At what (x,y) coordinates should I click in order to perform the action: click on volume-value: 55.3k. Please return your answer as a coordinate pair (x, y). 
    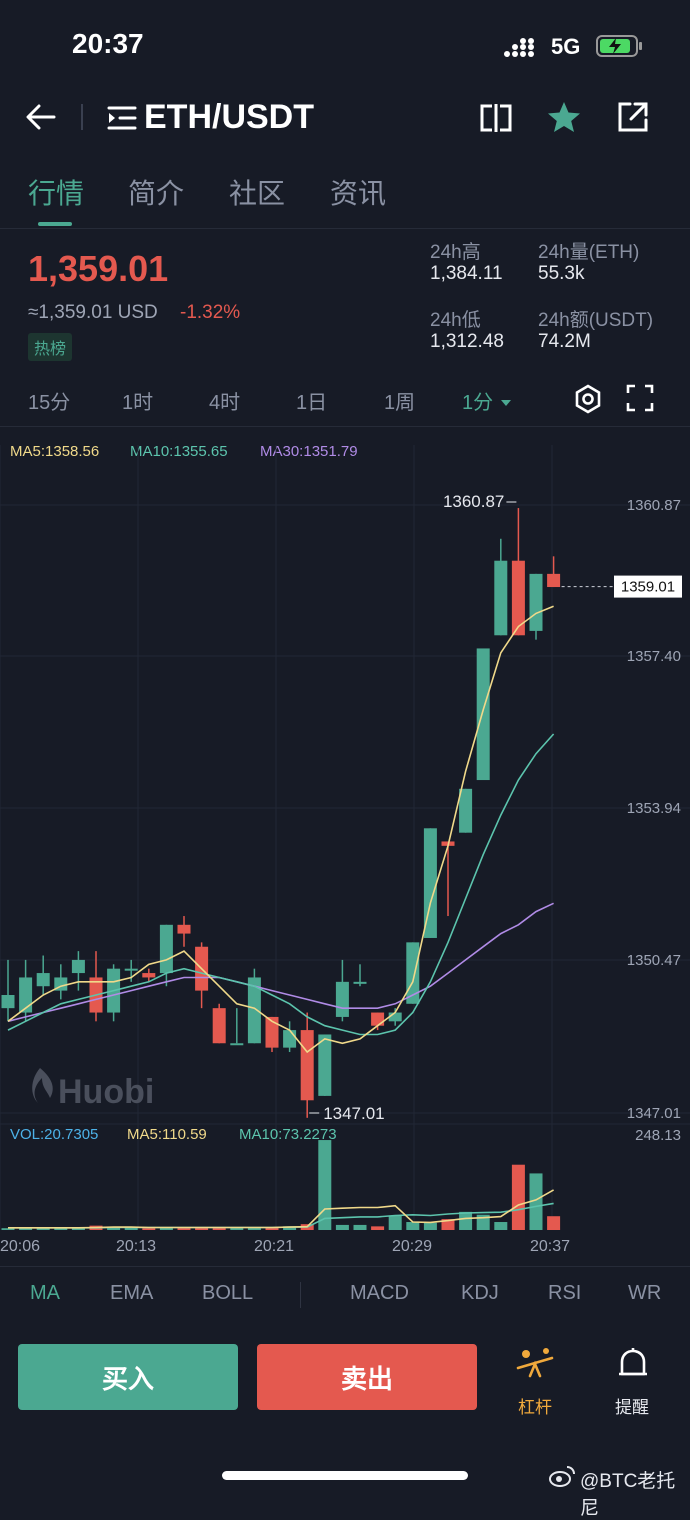
    Looking at the image, I should click on (561, 273).